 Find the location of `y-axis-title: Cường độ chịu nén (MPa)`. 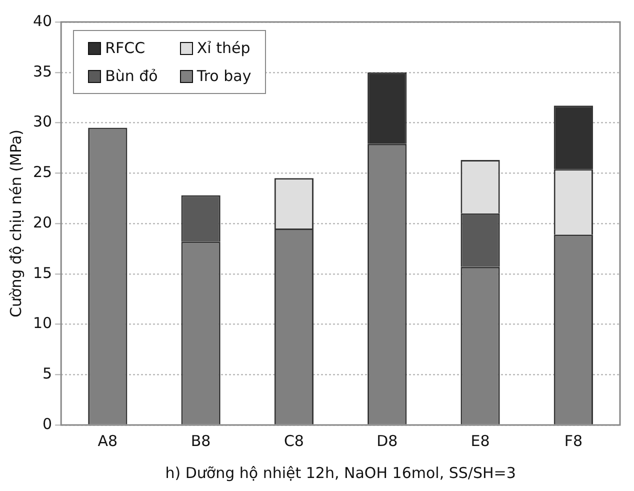

y-axis-title: Cường độ chịu nén (MPa) is located at coordinates (15, 224).